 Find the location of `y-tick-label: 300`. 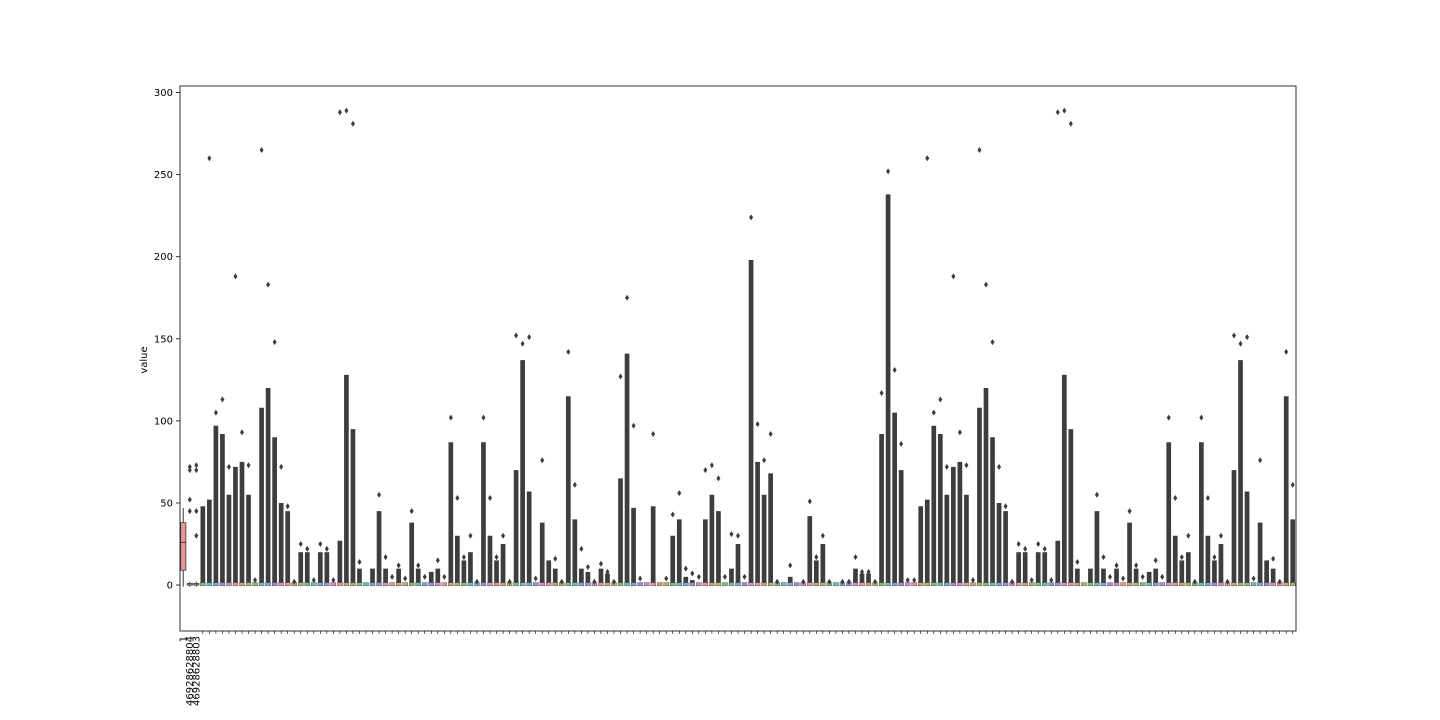

y-tick-label: 300 is located at coordinates (163, 93).